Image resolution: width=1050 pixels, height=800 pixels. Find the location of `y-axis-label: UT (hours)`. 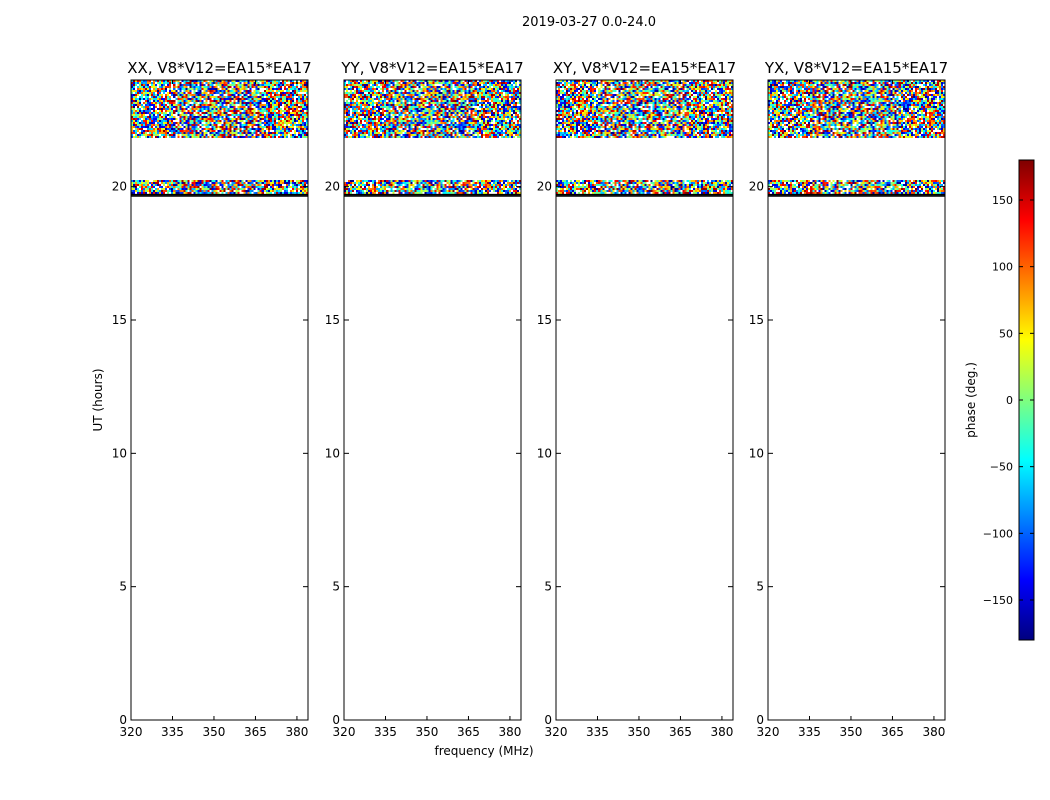

y-axis-label: UT (hours) is located at coordinates (98, 399).